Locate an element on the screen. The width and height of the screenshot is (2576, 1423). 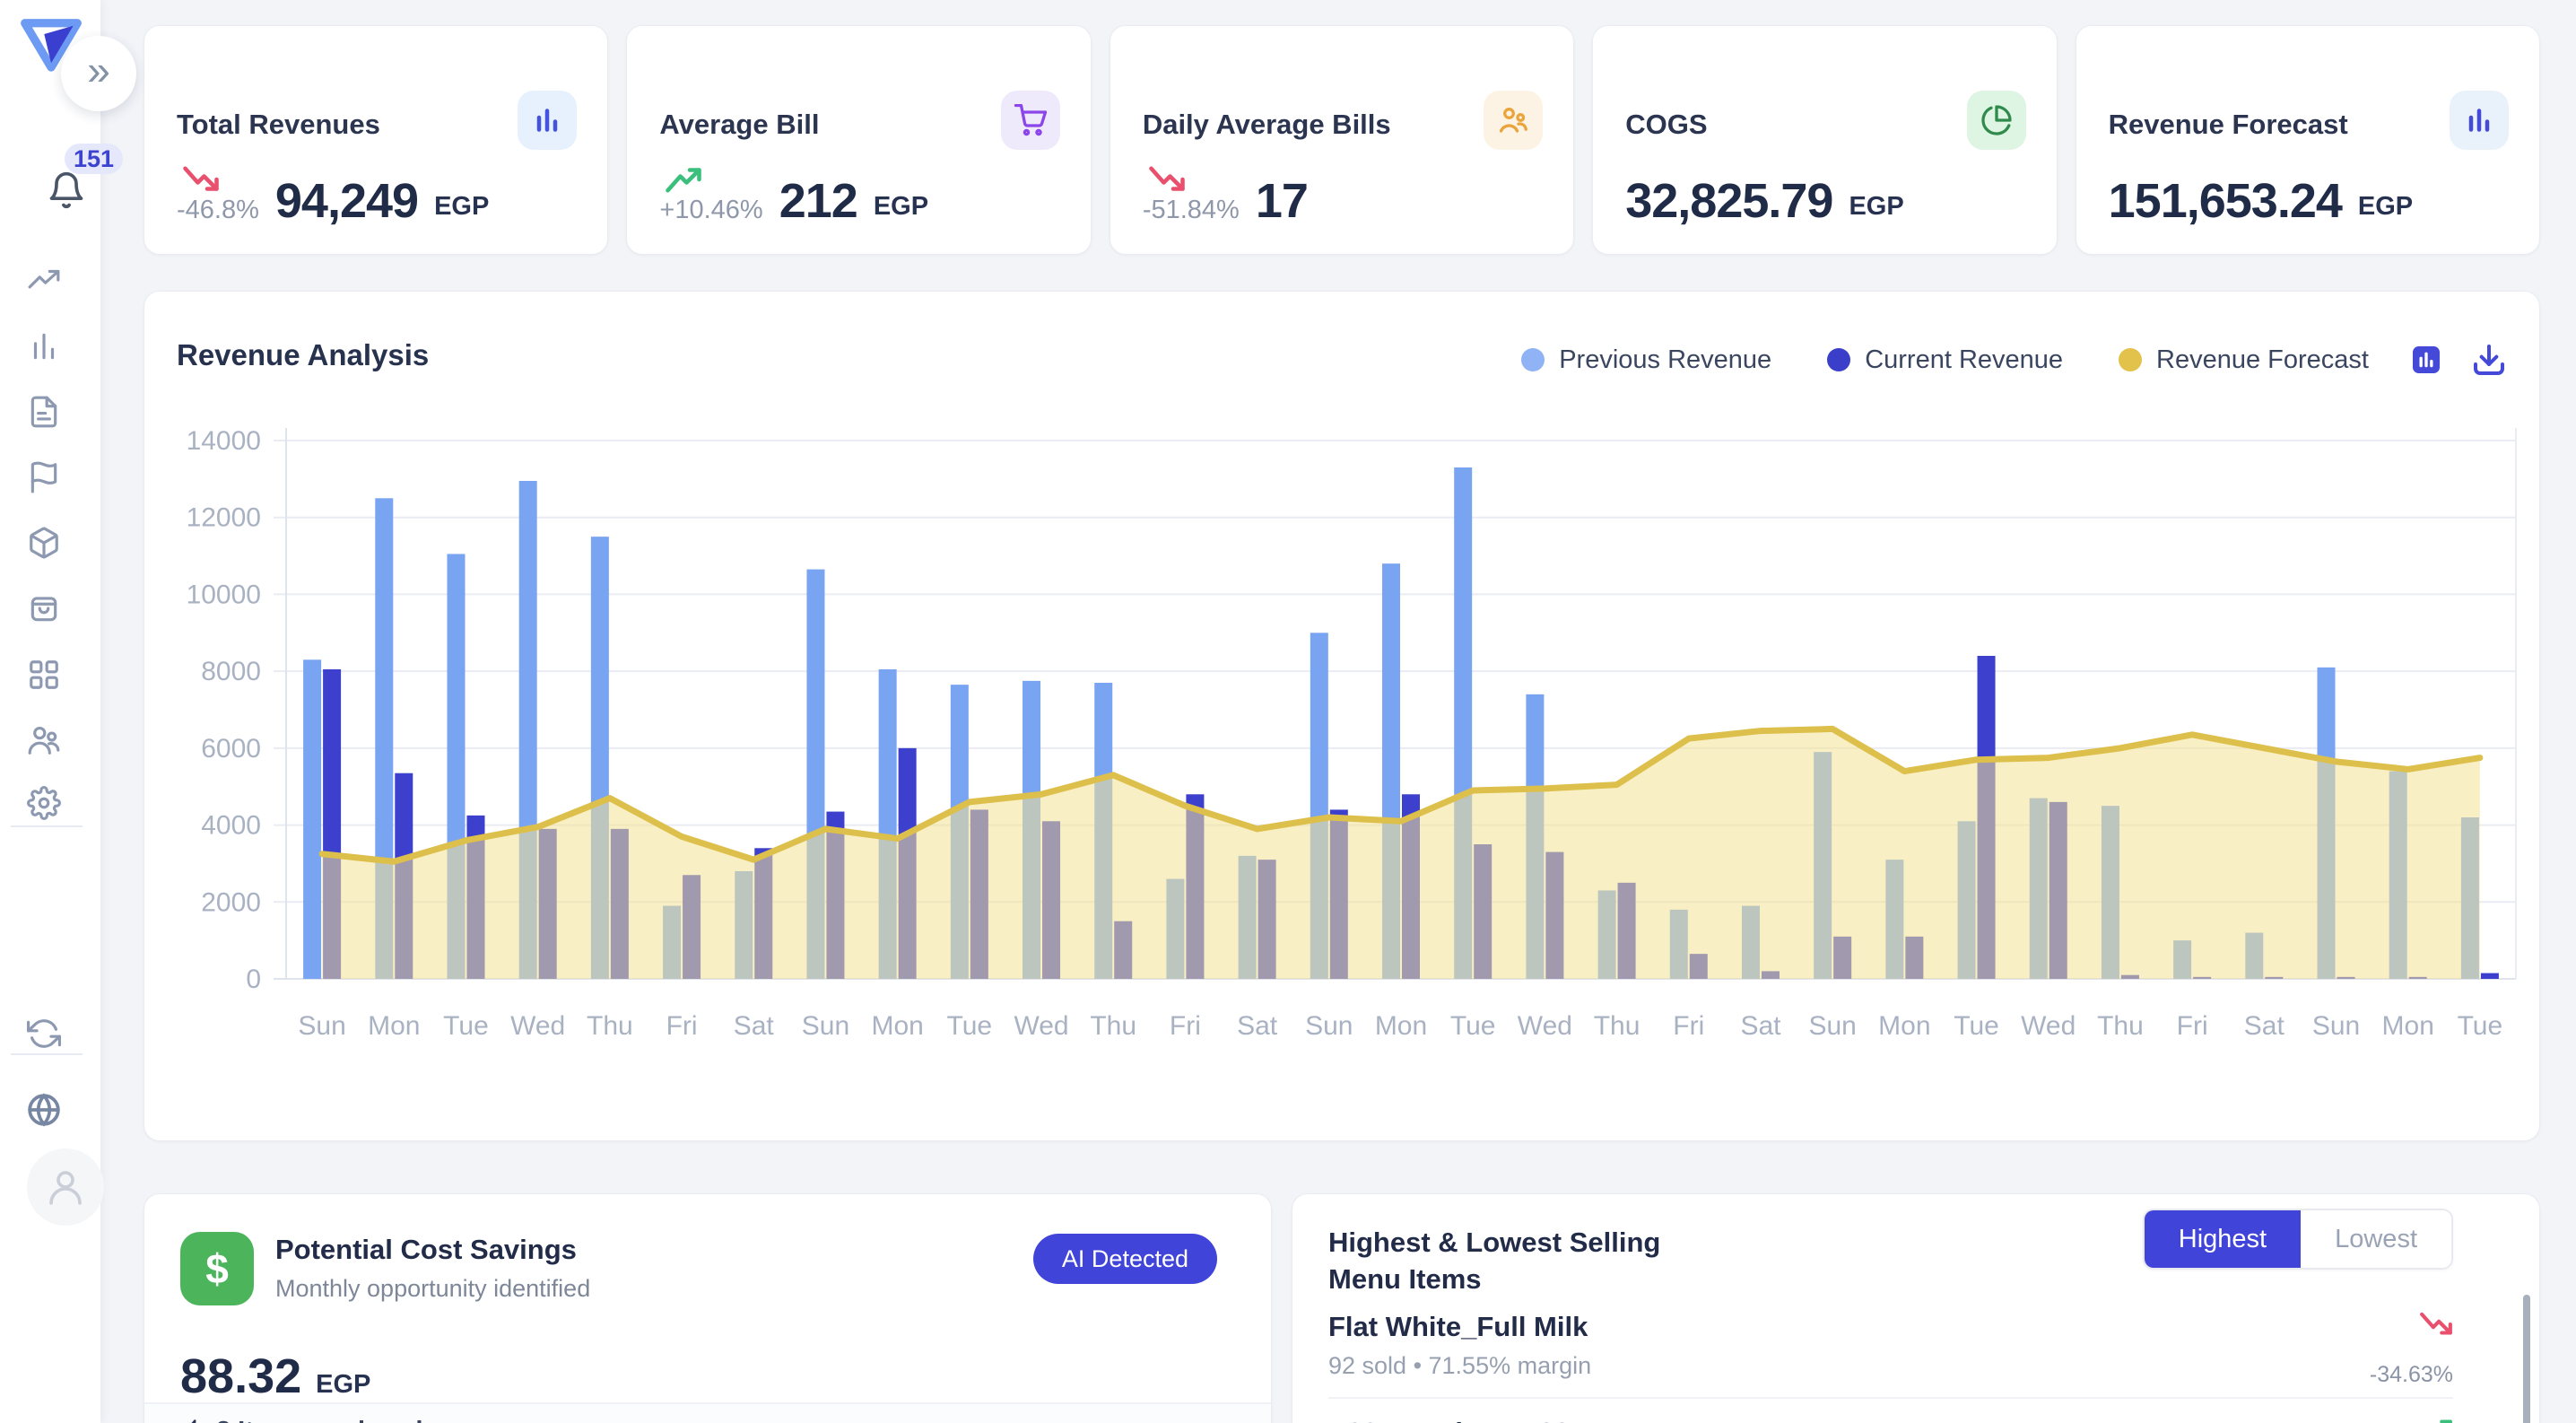
svg-text: 8000 is located at coordinates (231, 671).